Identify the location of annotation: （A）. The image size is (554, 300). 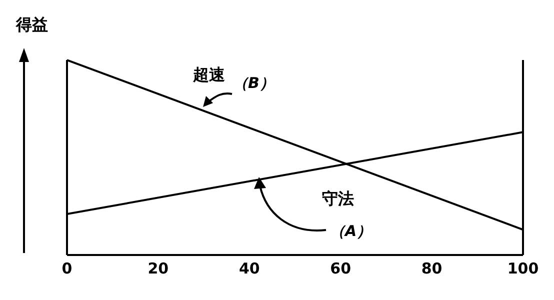
(351, 231).